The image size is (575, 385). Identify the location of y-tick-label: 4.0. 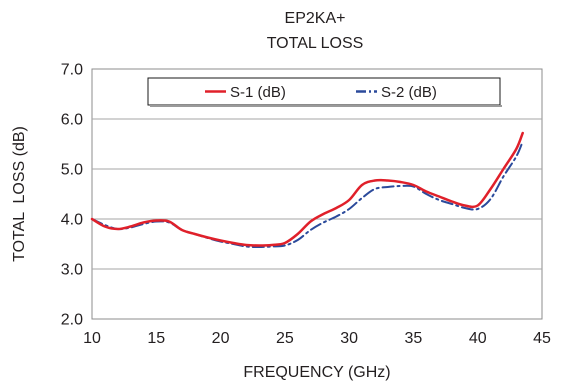
(72, 220).